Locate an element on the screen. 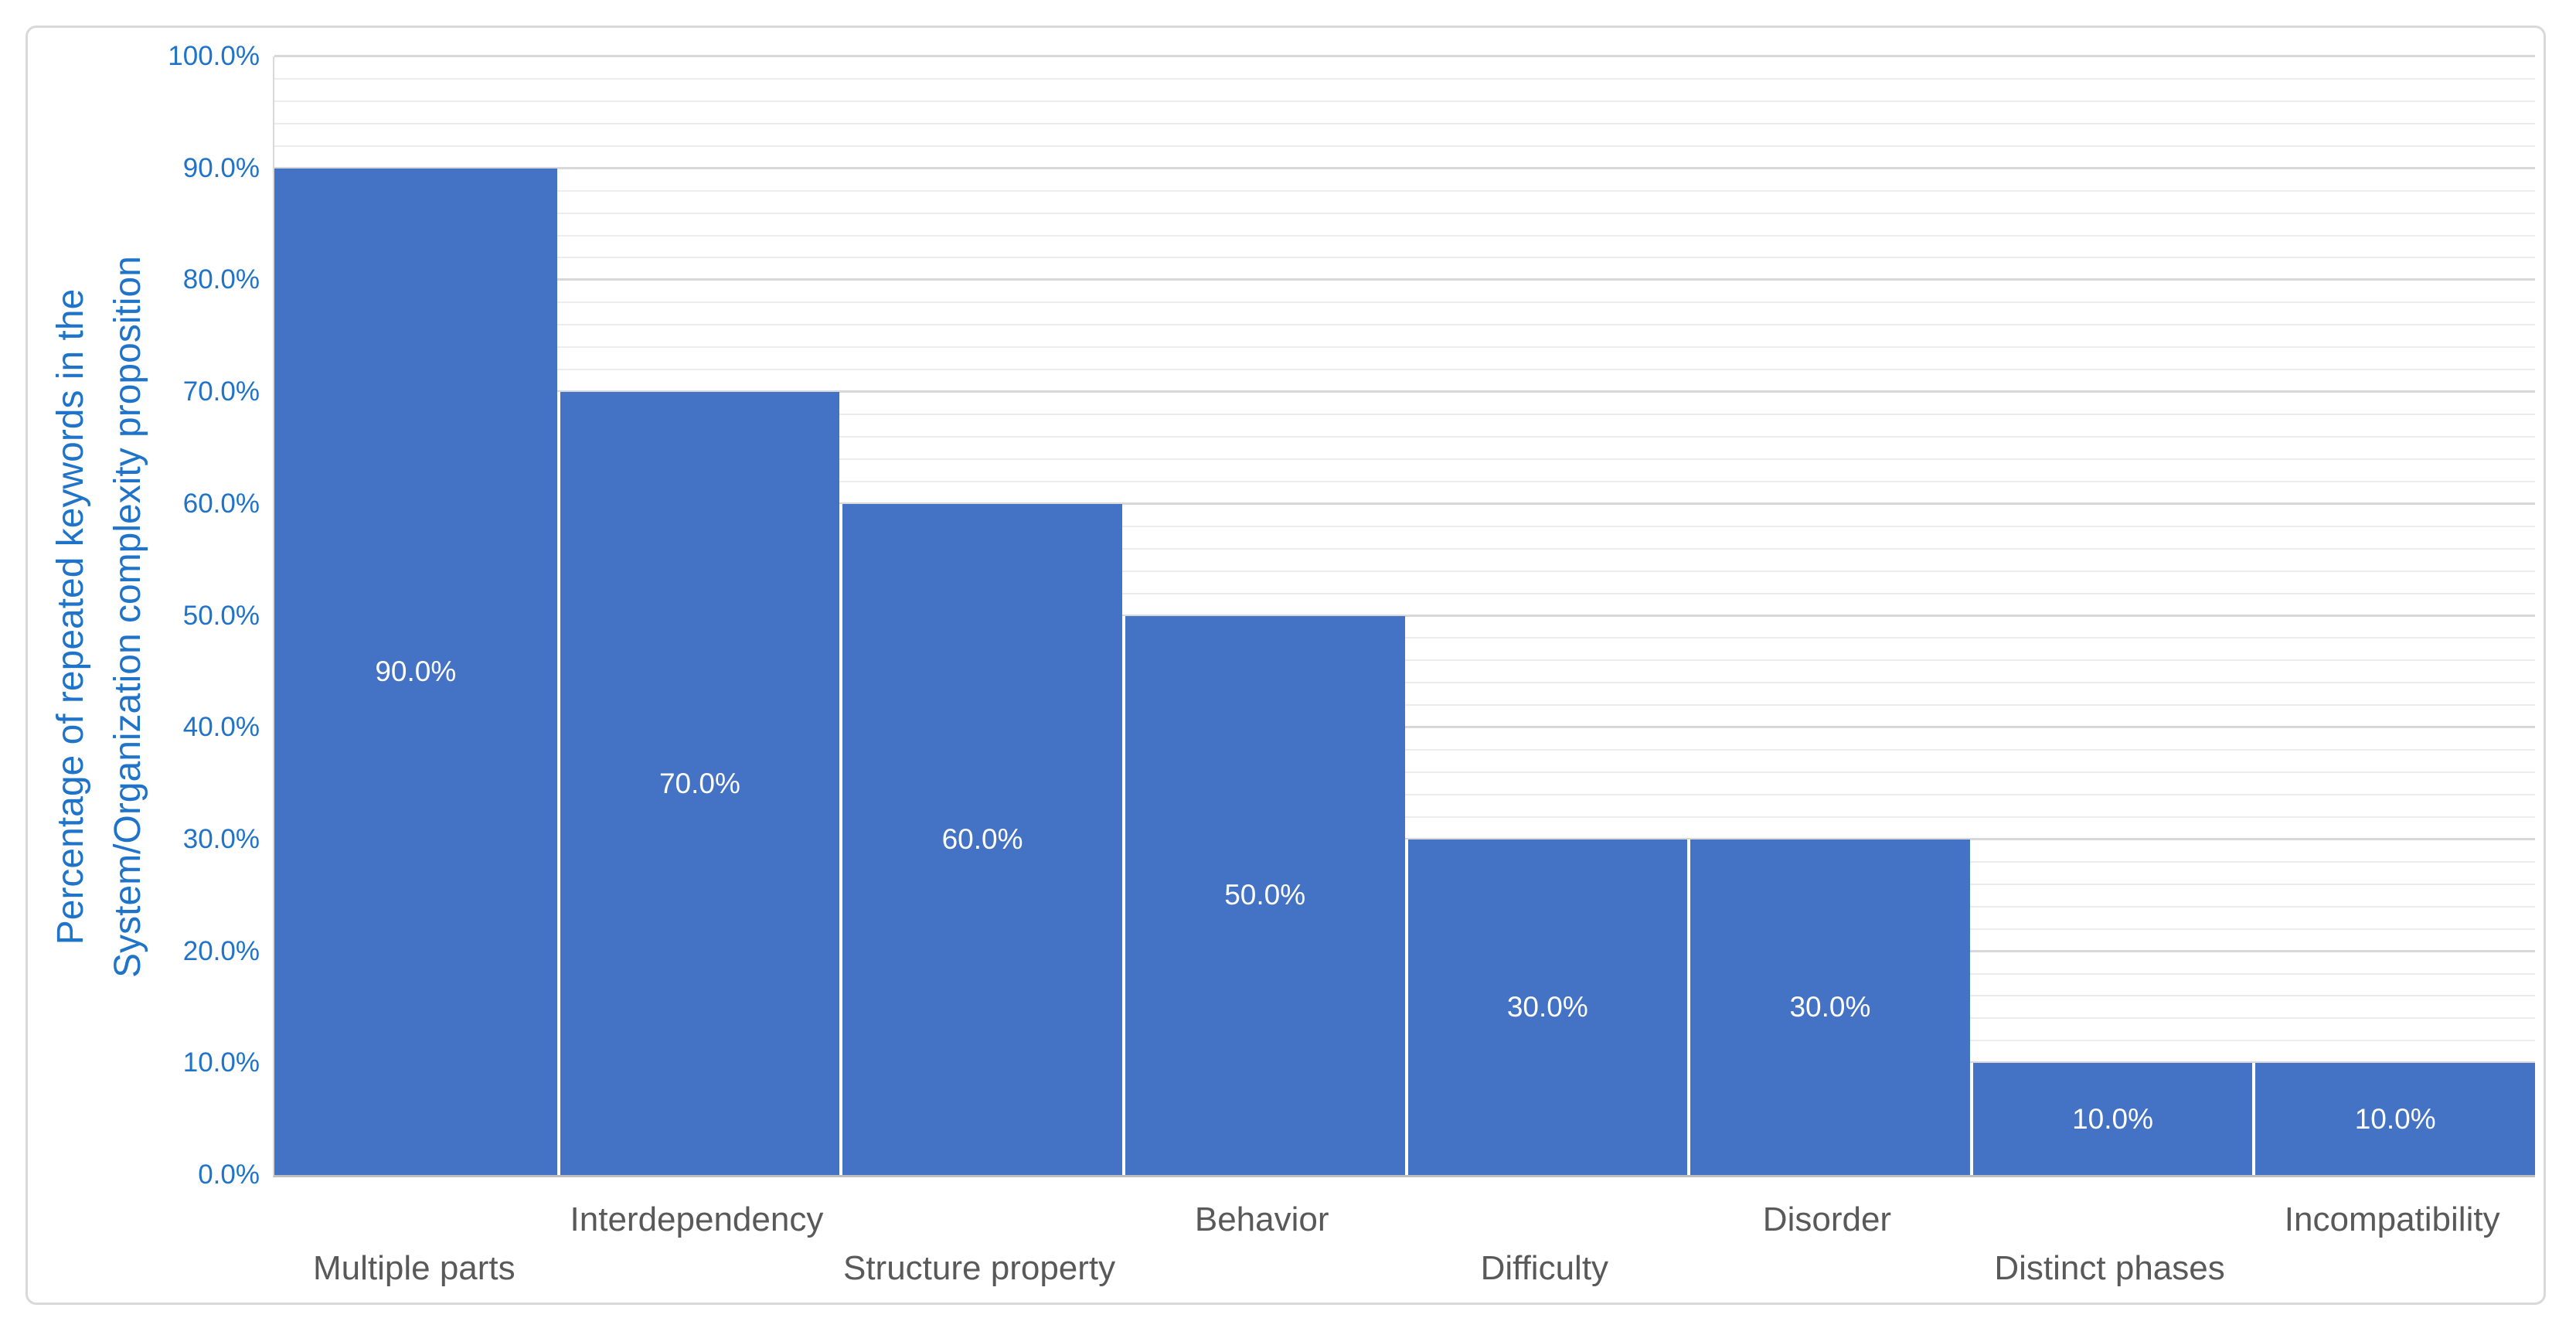 This screenshot has width=2576, height=1335. bar-6: 30.0% is located at coordinates (1828, 1007).